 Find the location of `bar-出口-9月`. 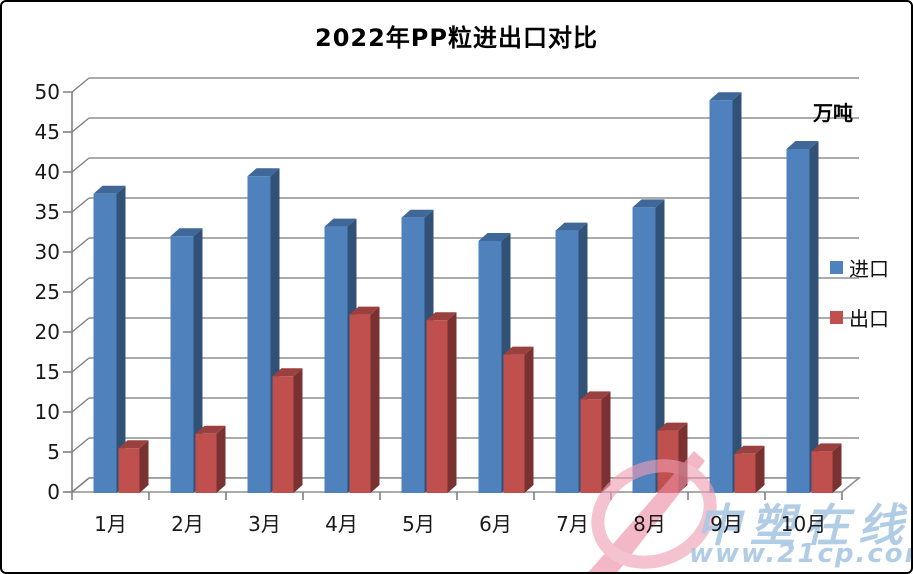

bar-出口-9月 is located at coordinates (749, 469).